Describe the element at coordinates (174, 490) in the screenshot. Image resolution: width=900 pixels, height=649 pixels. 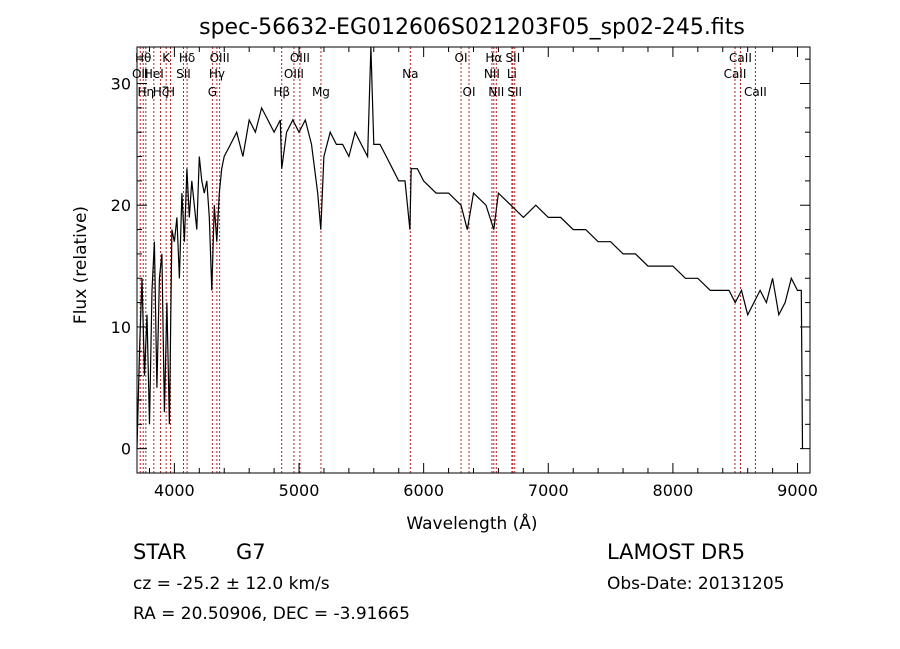
I see `x-tick-label-0: 4000` at that location.